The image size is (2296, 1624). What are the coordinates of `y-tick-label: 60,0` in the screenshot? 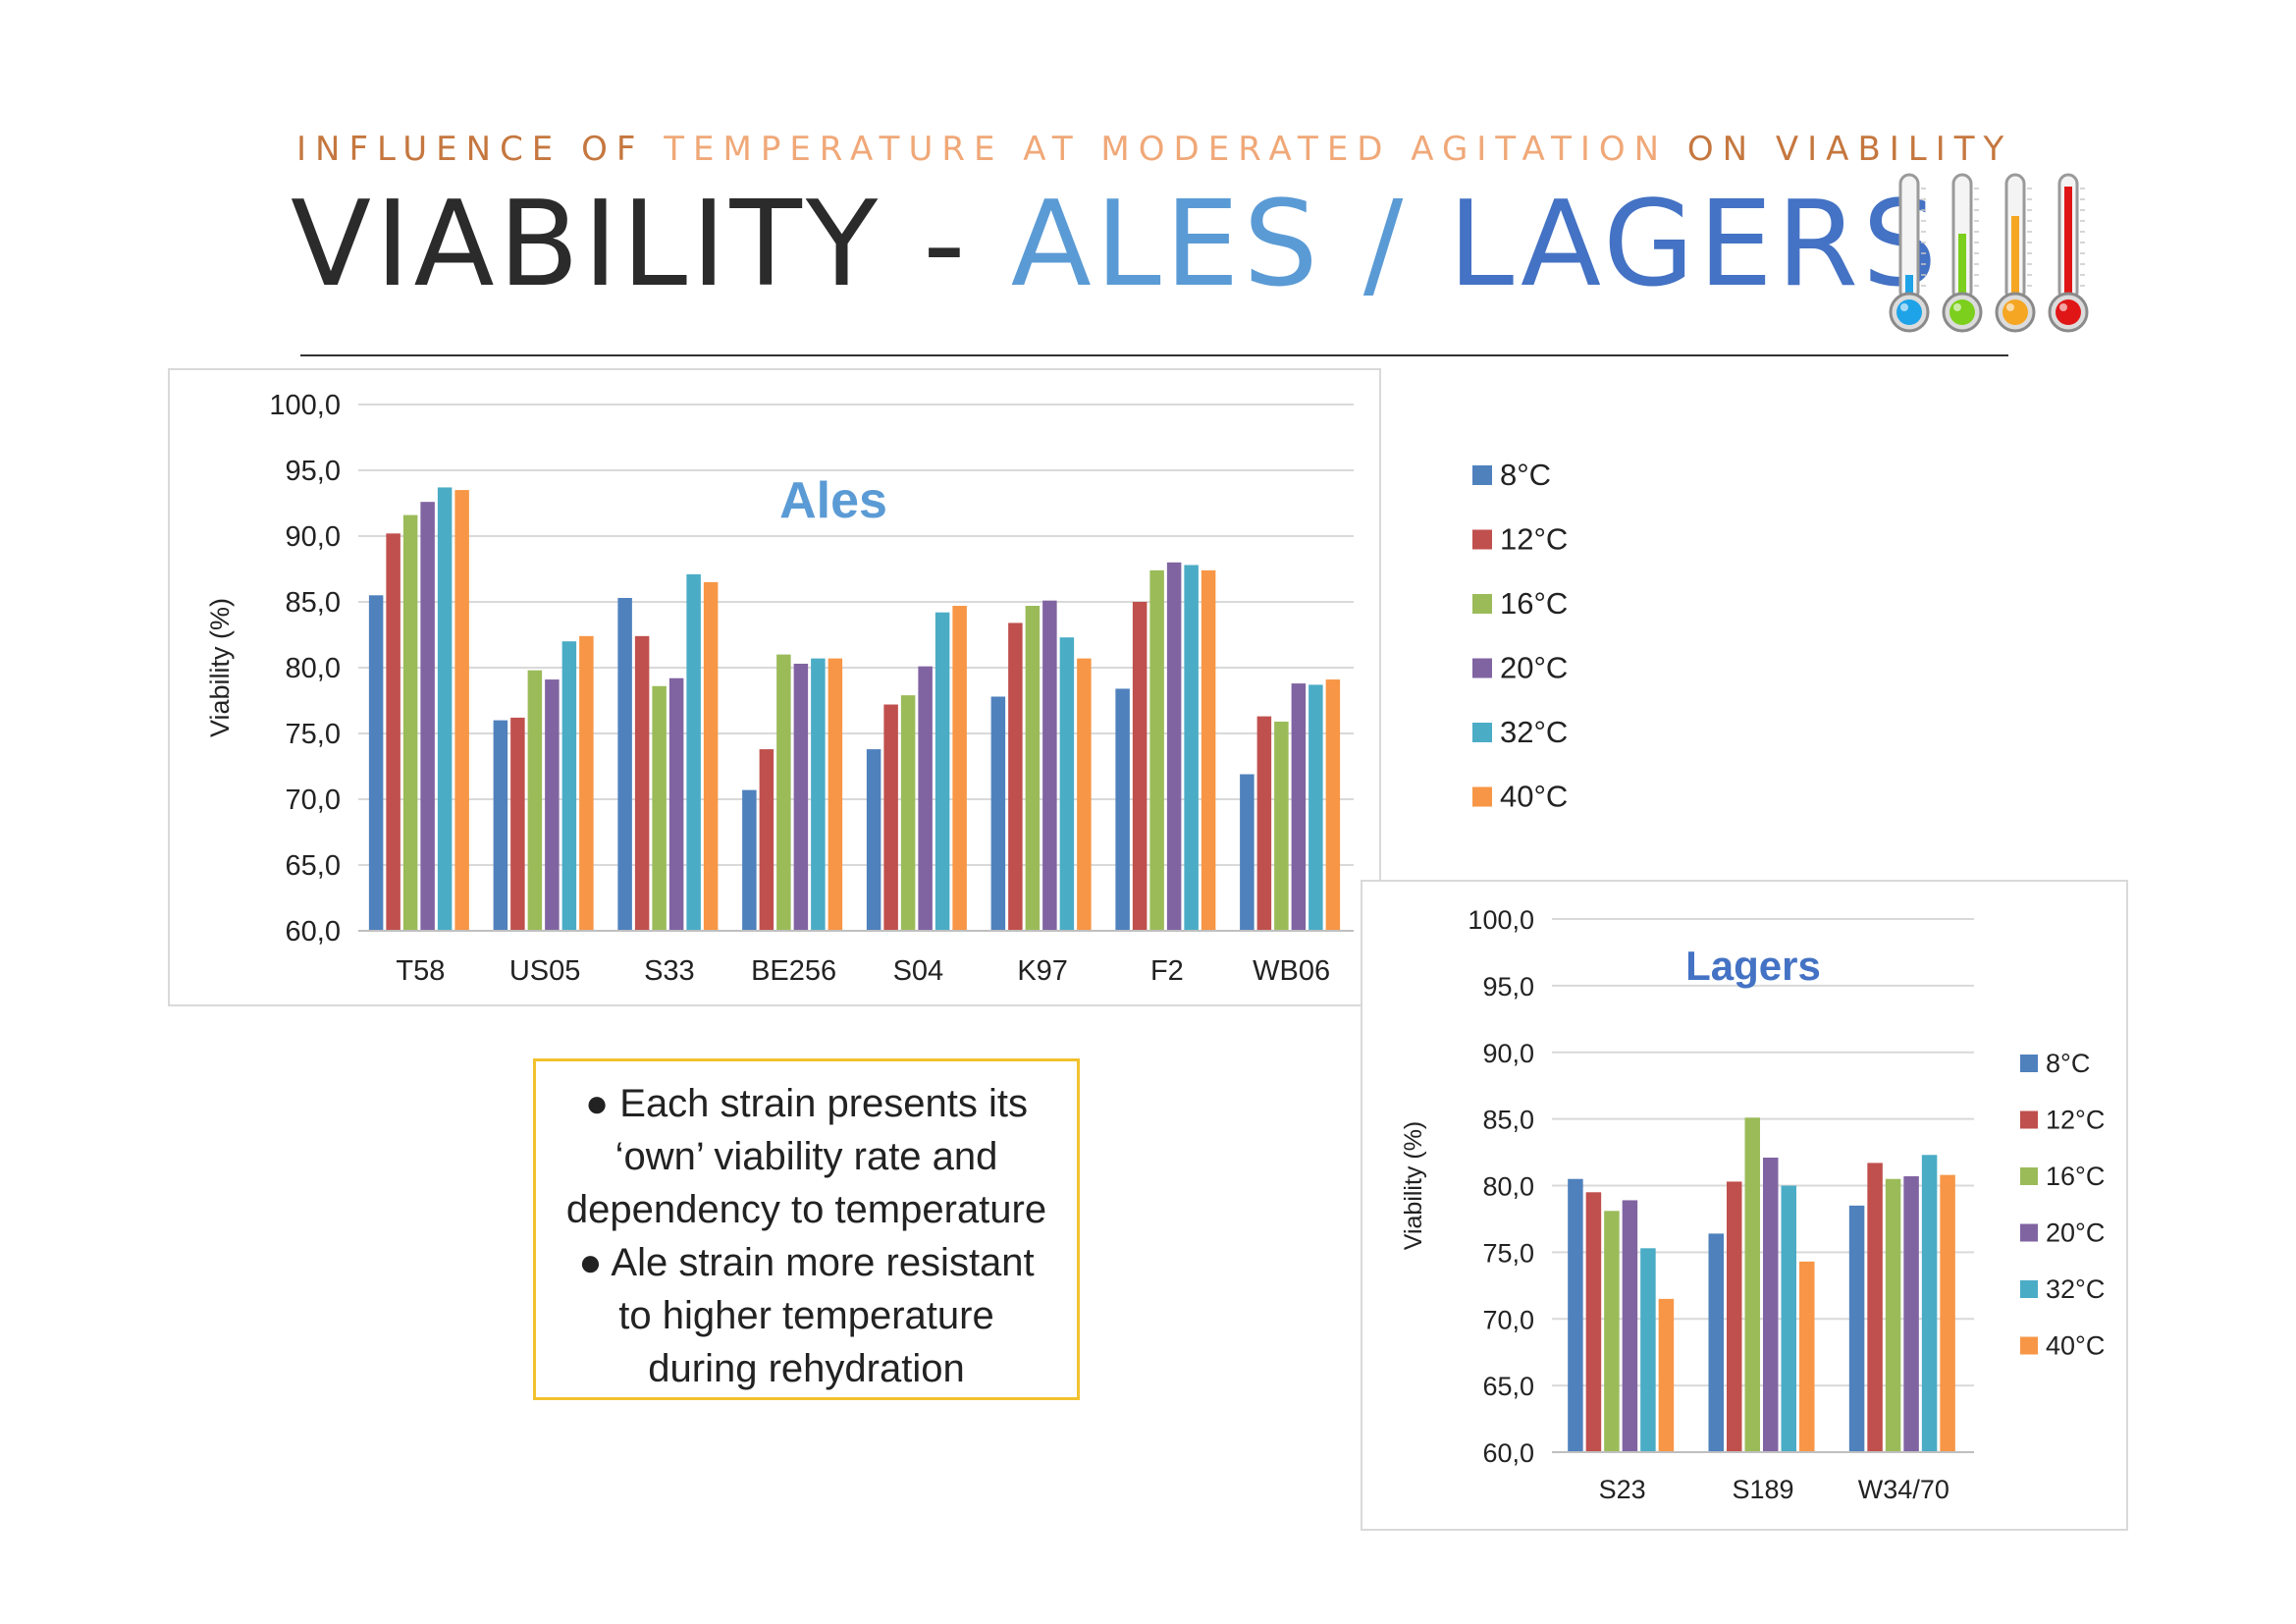 It's located at (313, 931).